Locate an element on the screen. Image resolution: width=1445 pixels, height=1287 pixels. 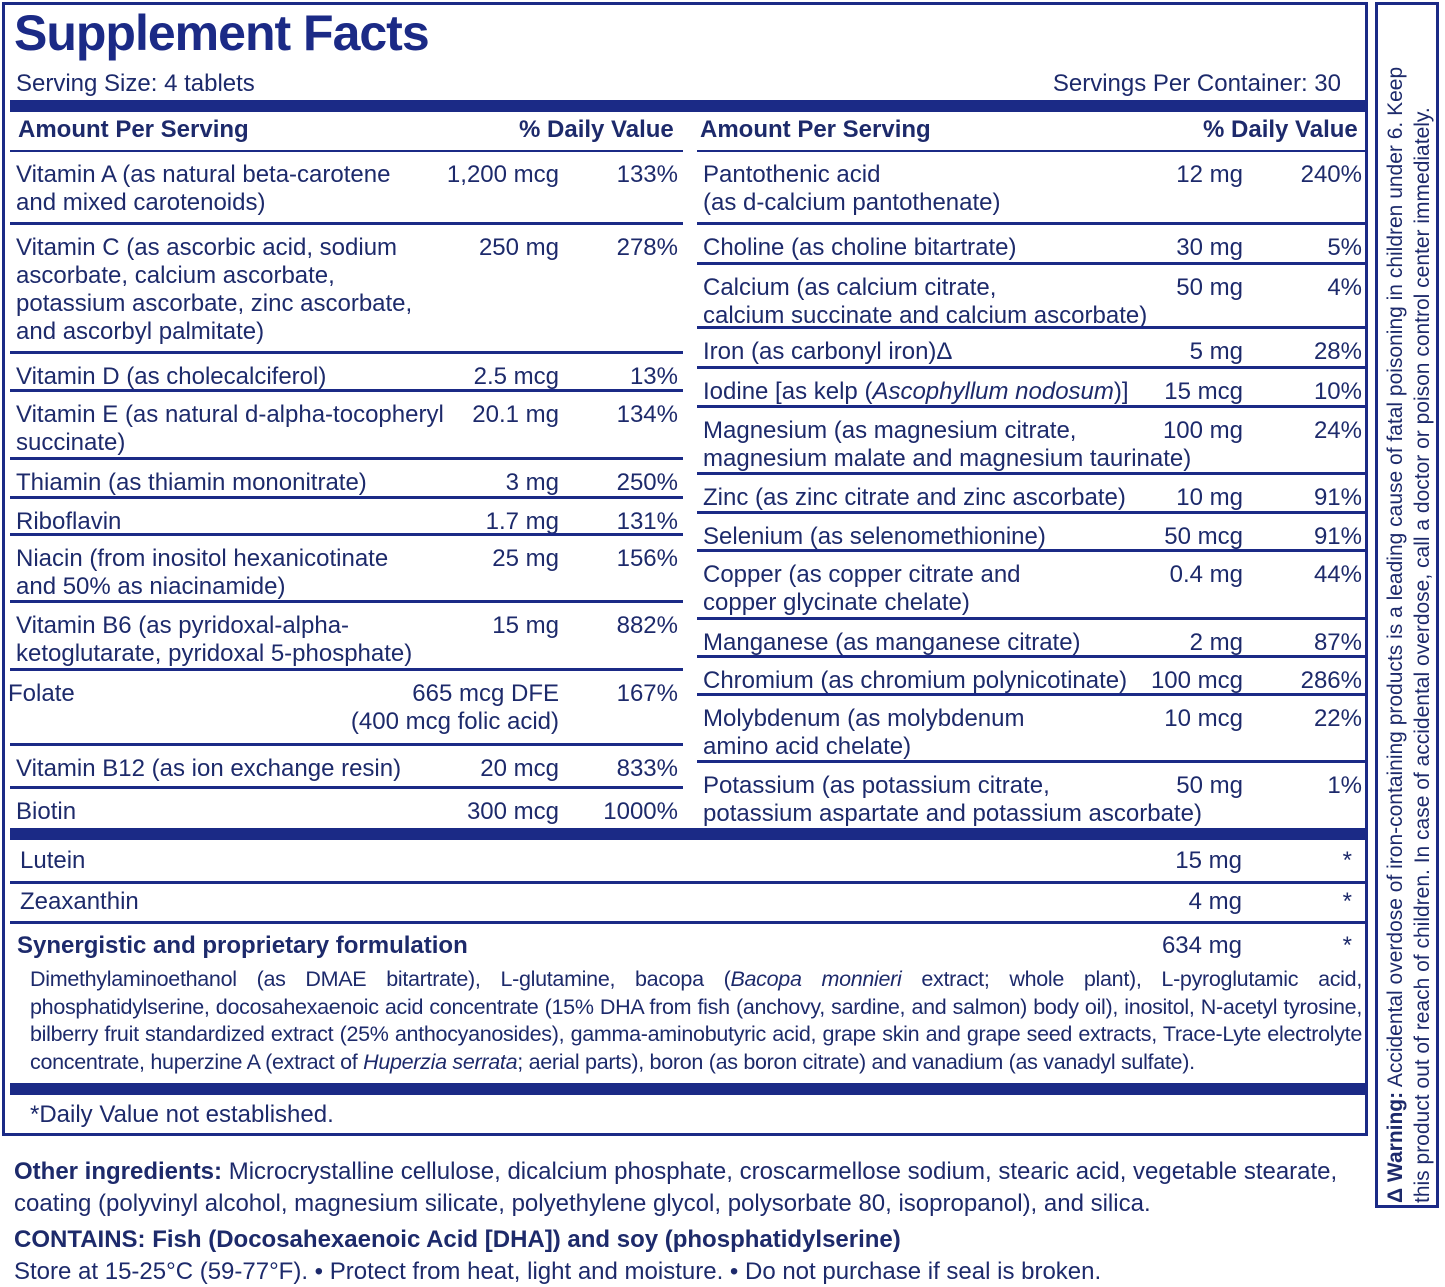
blend-amount: 634 mg is located at coordinates (1201, 945).